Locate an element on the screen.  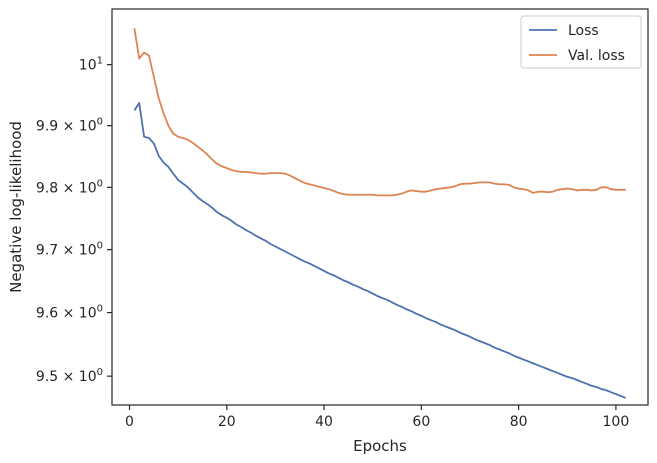
y-tick-label: 9.9 × 100 is located at coordinates (69, 126).